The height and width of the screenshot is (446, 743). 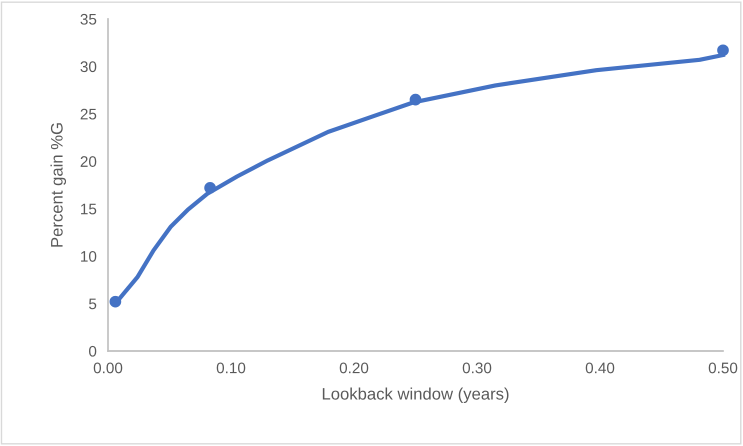 I want to click on x-axis-title: Lookback window (years), so click(x=415, y=395).